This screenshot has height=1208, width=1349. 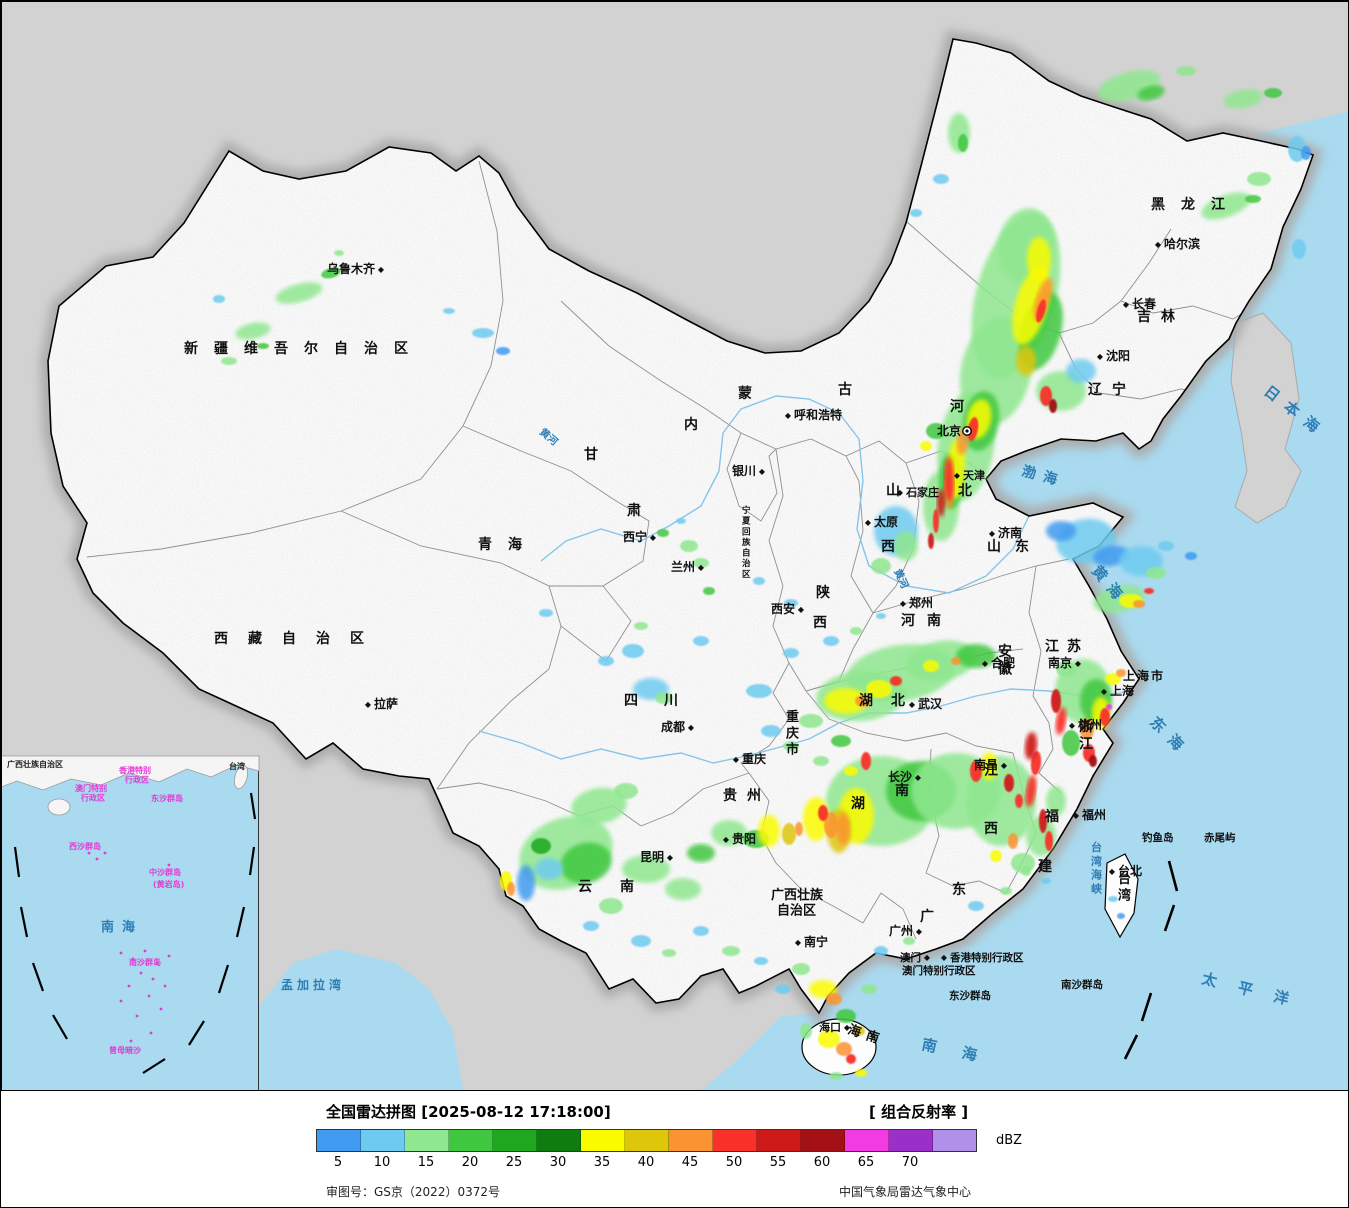 What do you see at coordinates (891, 701) in the screenshot?
I see `province-label: 湖北` at bounding box center [891, 701].